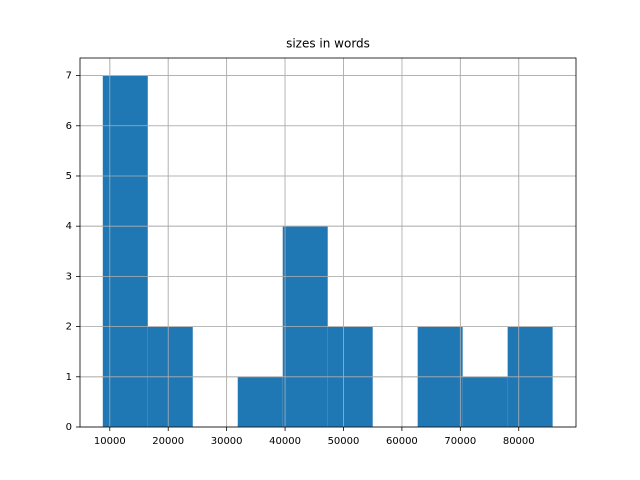 This screenshot has height=480, width=640. I want to click on x-tick-label: 50000, so click(344, 441).